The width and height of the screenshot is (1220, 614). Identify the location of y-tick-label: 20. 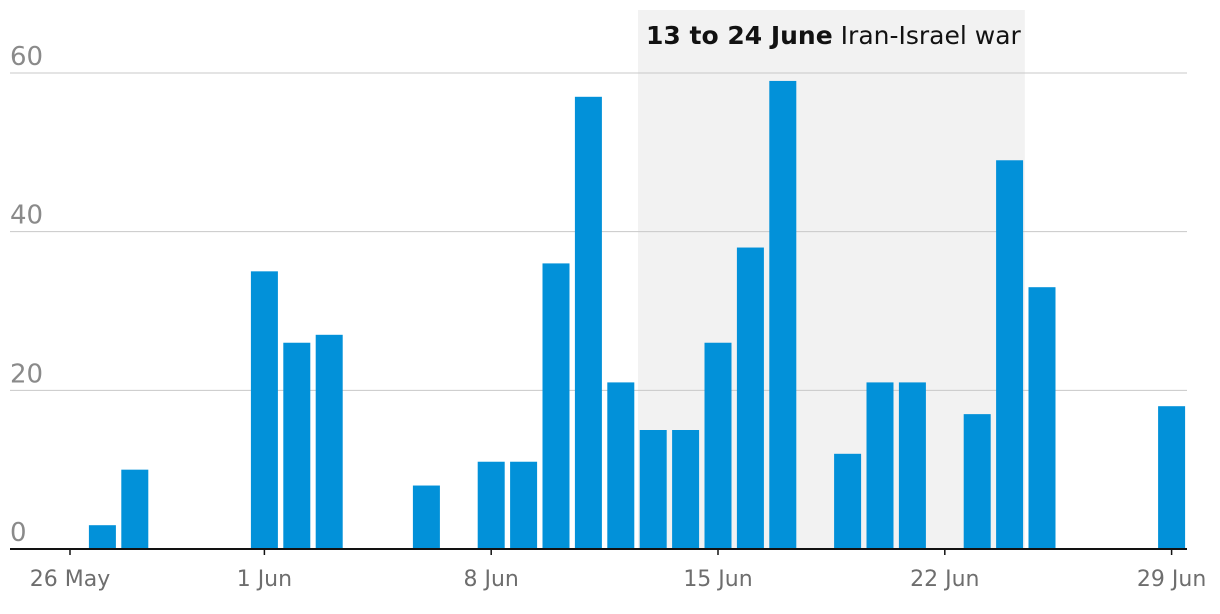
(26, 374).